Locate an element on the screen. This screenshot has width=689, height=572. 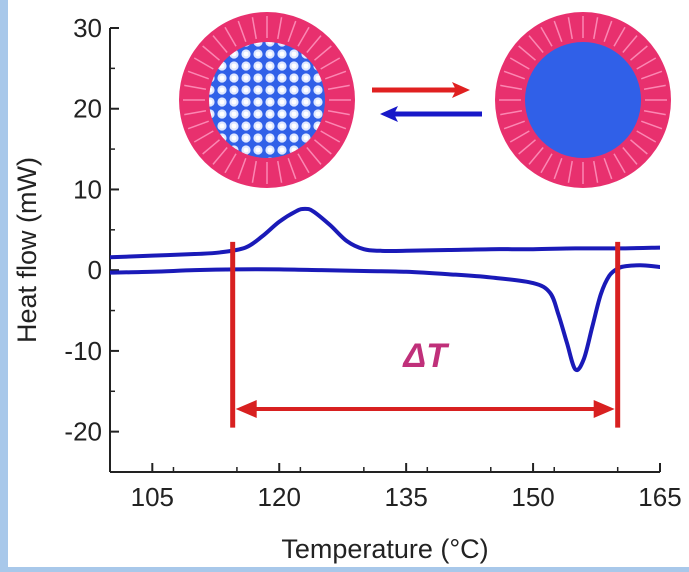
reversible-arrows-icon is located at coordinates (427, 102).